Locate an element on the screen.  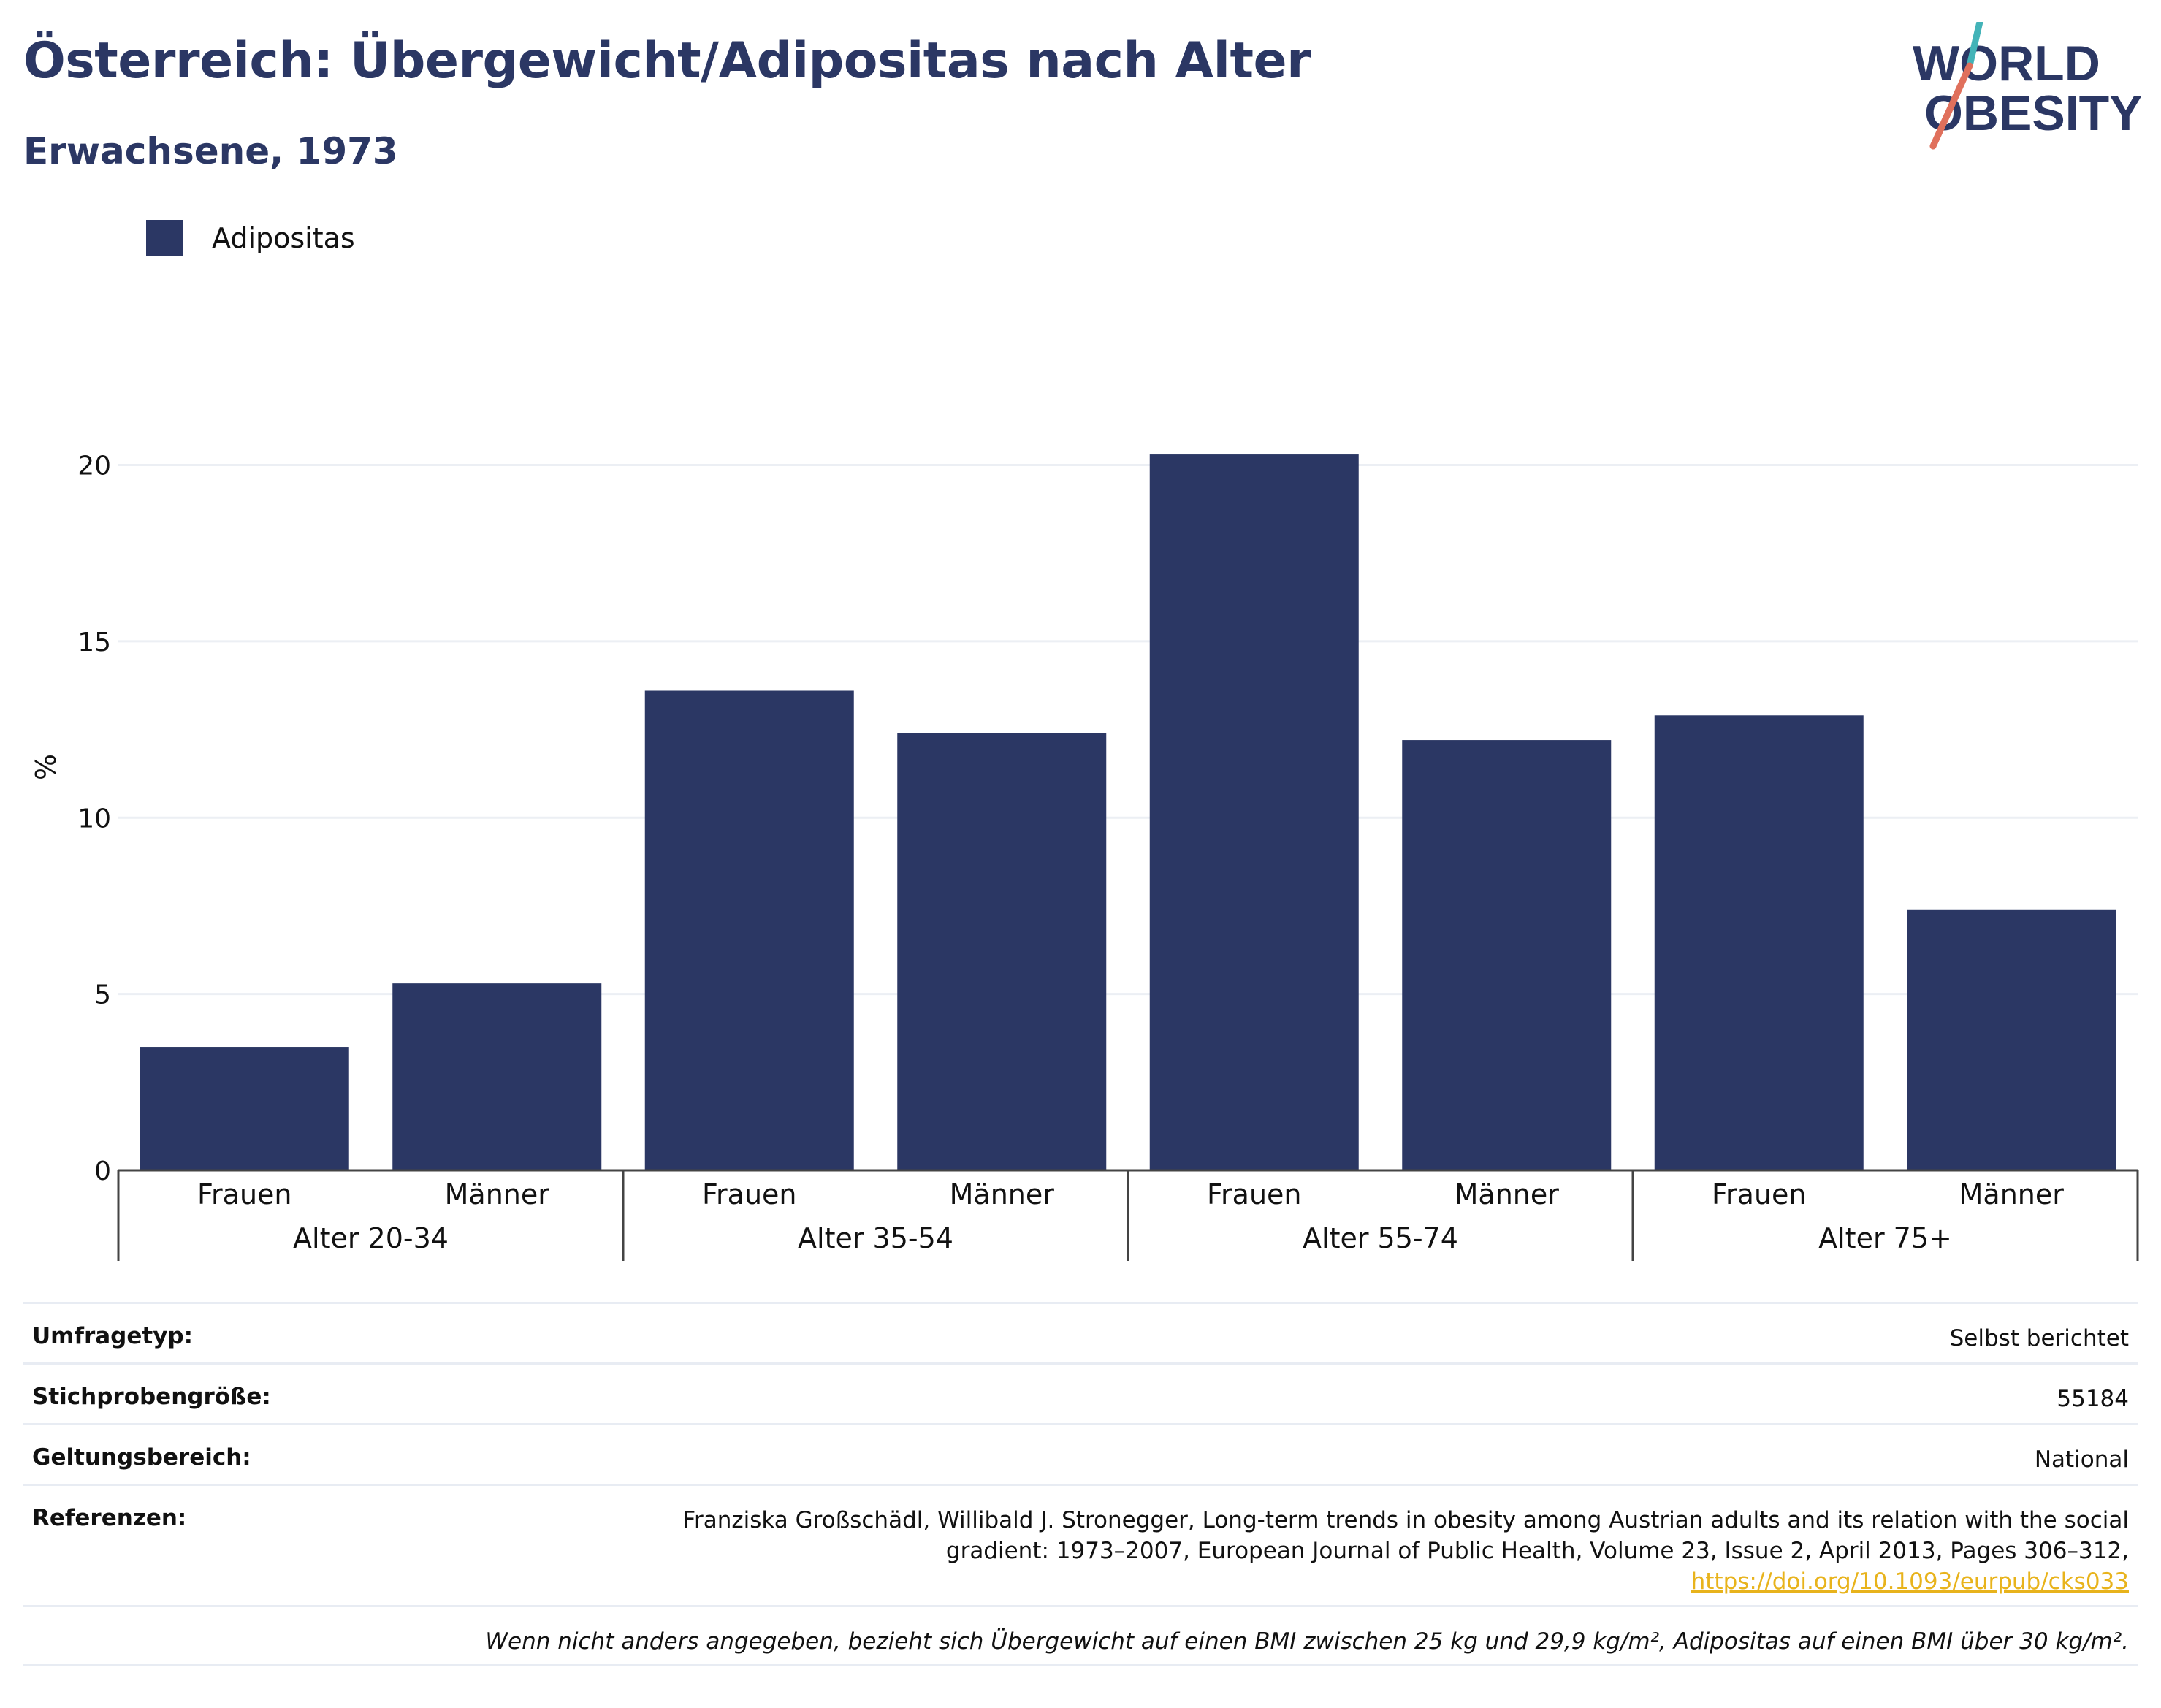
bar-alter-20-34-frauen is located at coordinates (244, 1108).